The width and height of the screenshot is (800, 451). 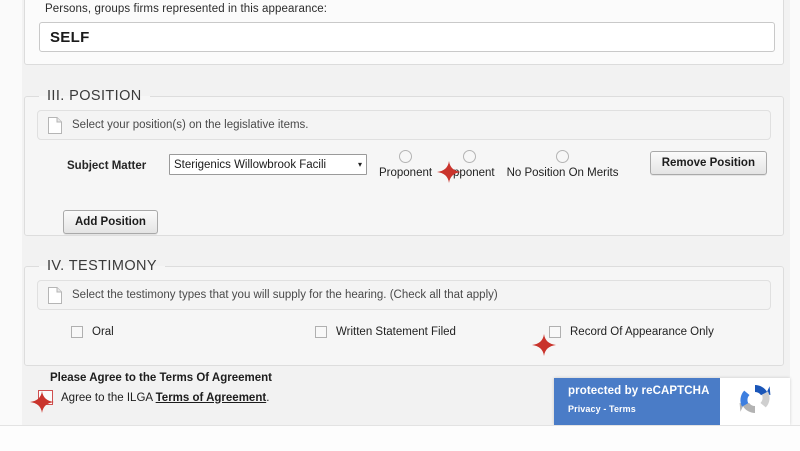 I want to click on radio-proponent-label: Proponent, so click(x=406, y=173).